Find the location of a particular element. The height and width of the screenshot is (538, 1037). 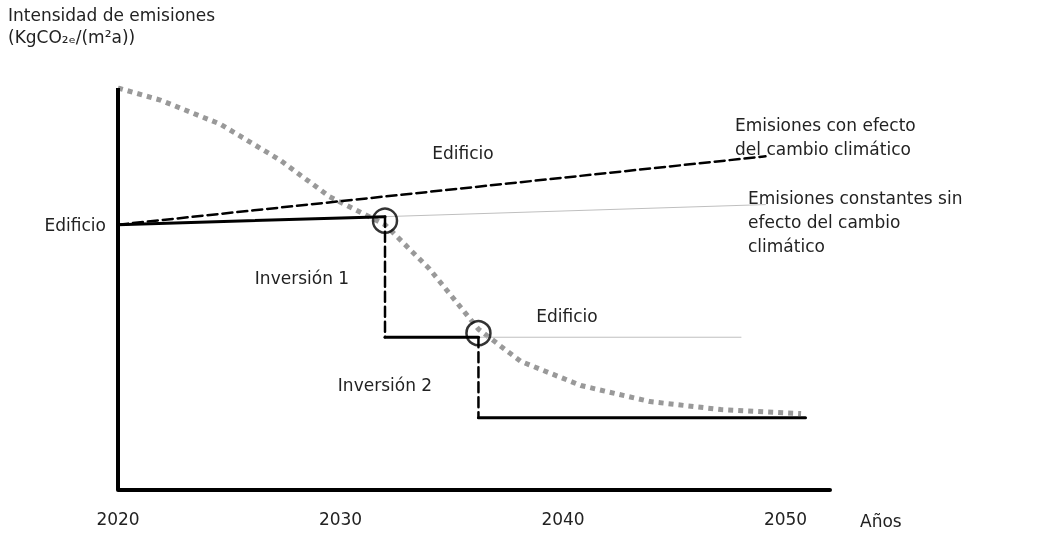

x-tick-label: 2040 is located at coordinates (563, 518).